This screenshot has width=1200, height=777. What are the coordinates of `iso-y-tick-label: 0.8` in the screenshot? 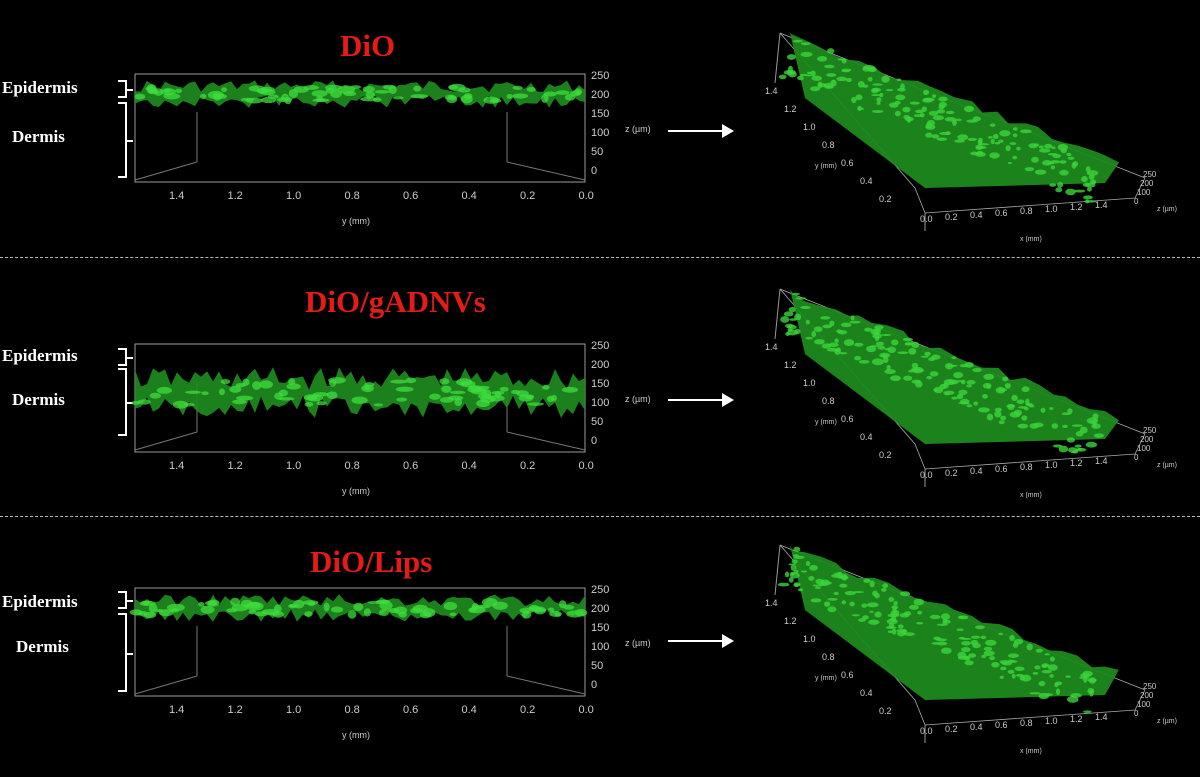 It's located at (828, 401).